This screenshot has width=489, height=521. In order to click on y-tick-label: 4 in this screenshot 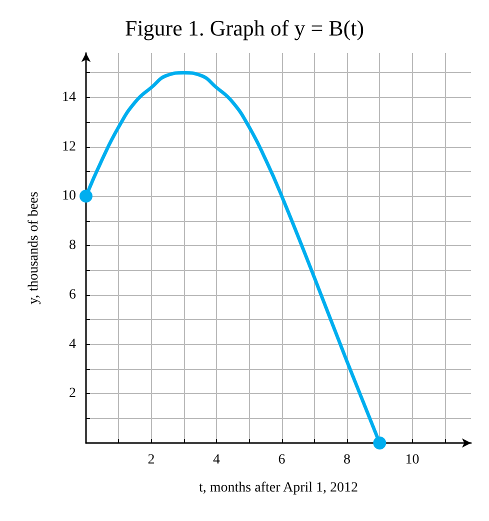, I will do `click(72, 344)`.